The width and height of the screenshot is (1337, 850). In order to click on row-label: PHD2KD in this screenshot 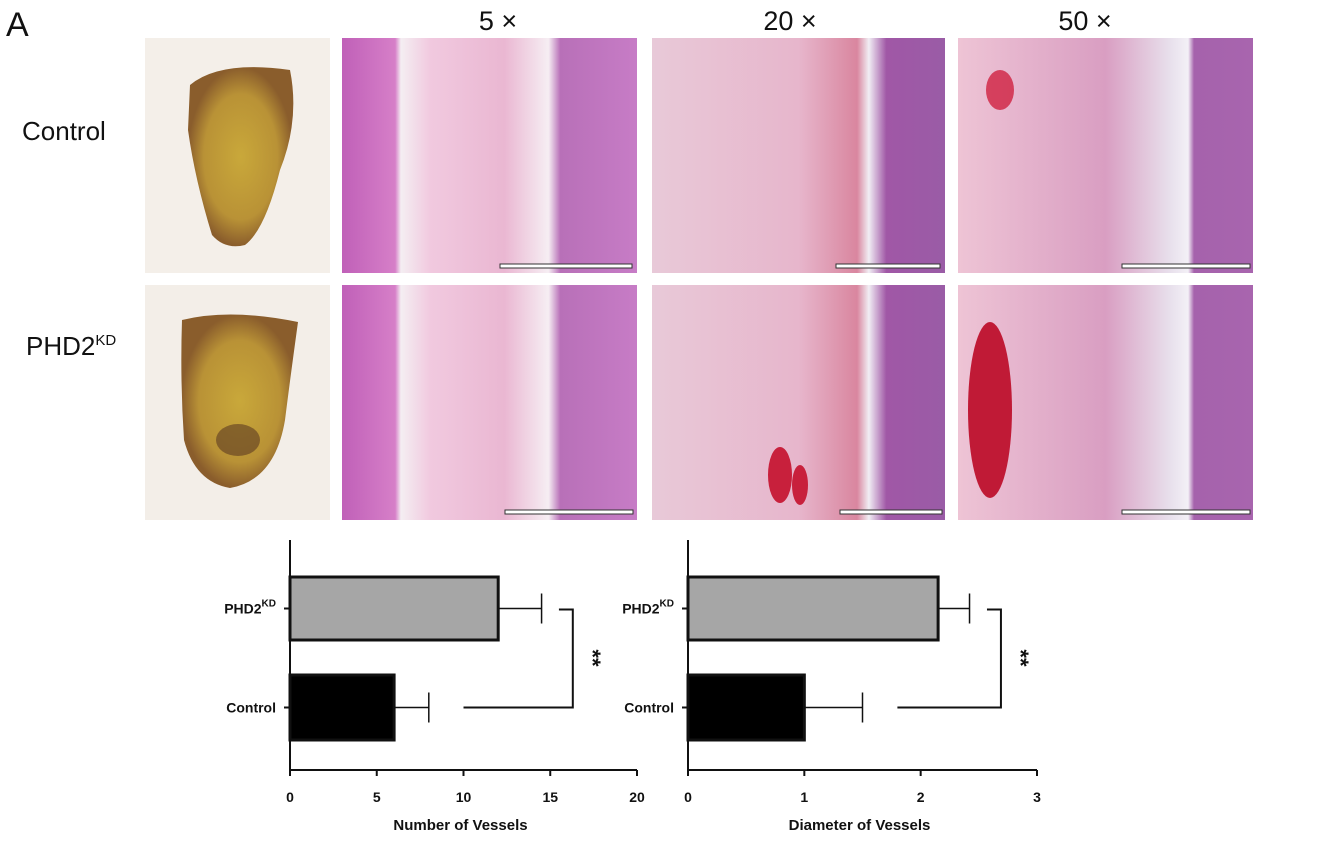, I will do `click(71, 346)`.